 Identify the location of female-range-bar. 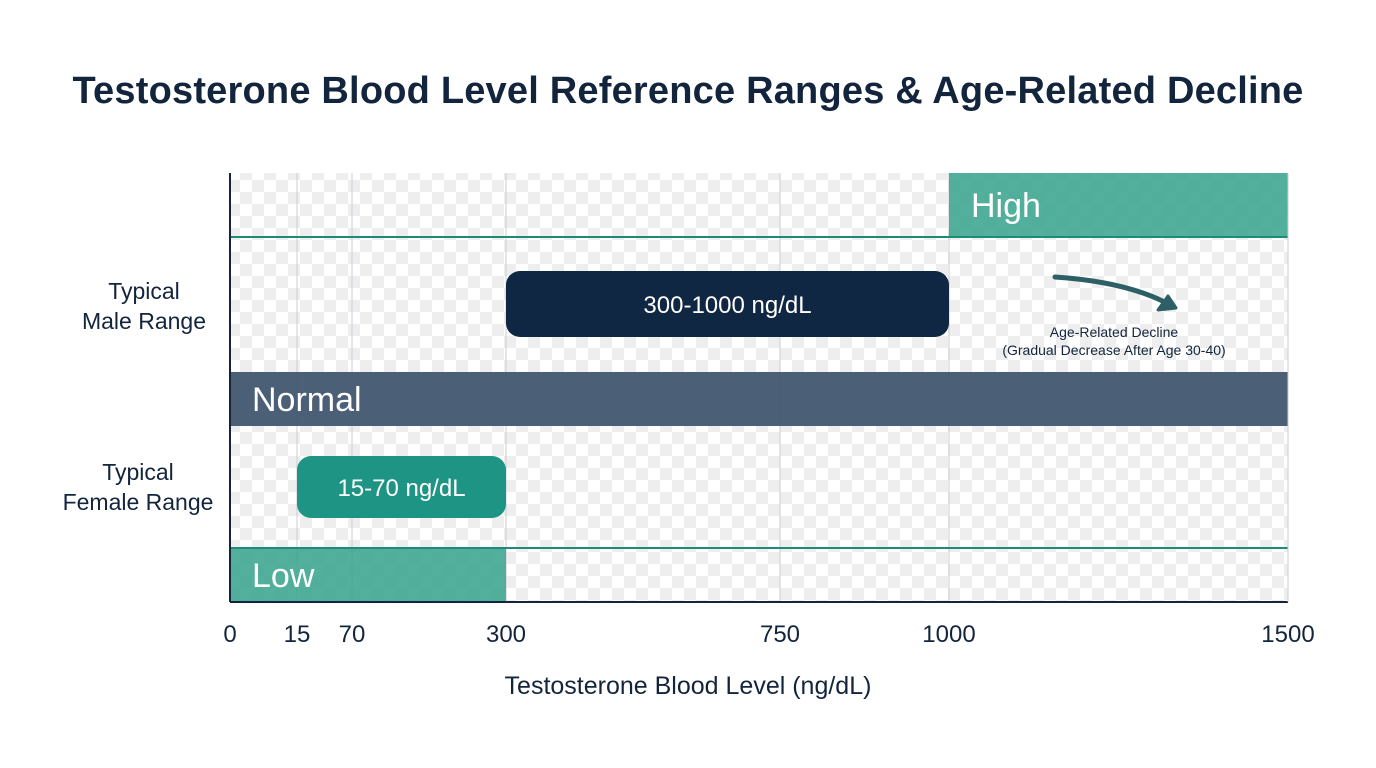
(401, 487).